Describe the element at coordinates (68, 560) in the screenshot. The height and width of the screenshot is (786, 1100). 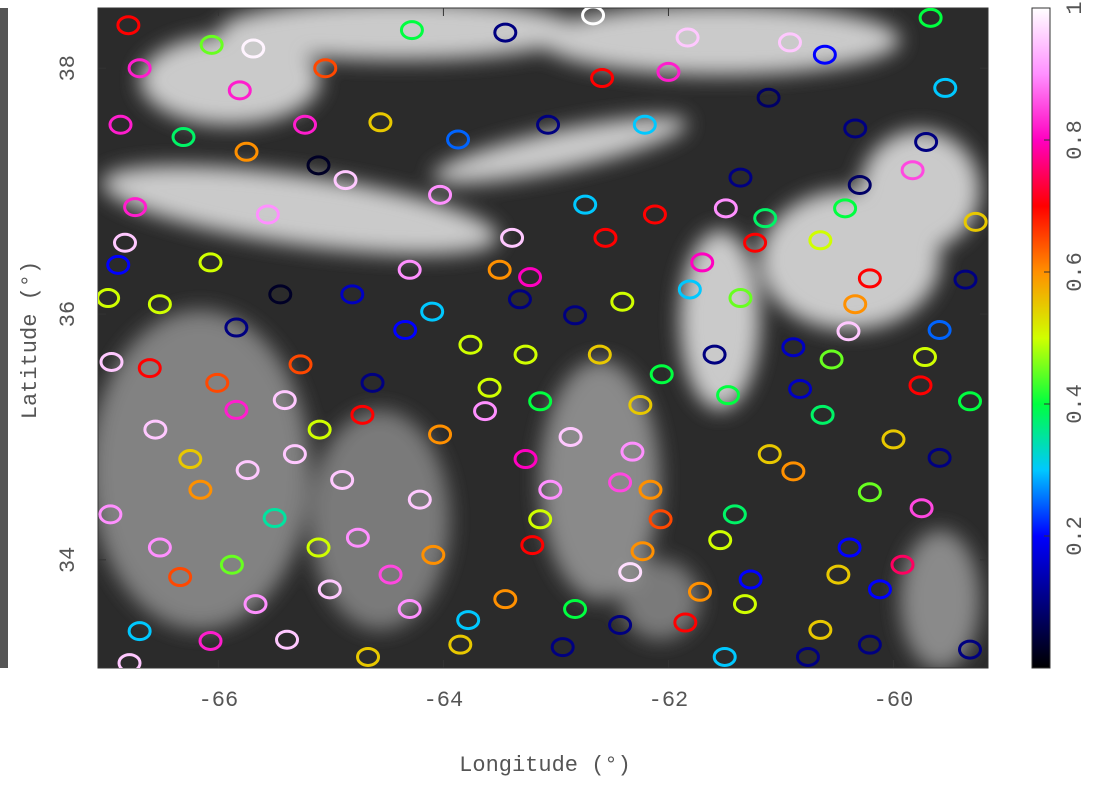
I see `y-tick-label: 34` at that location.